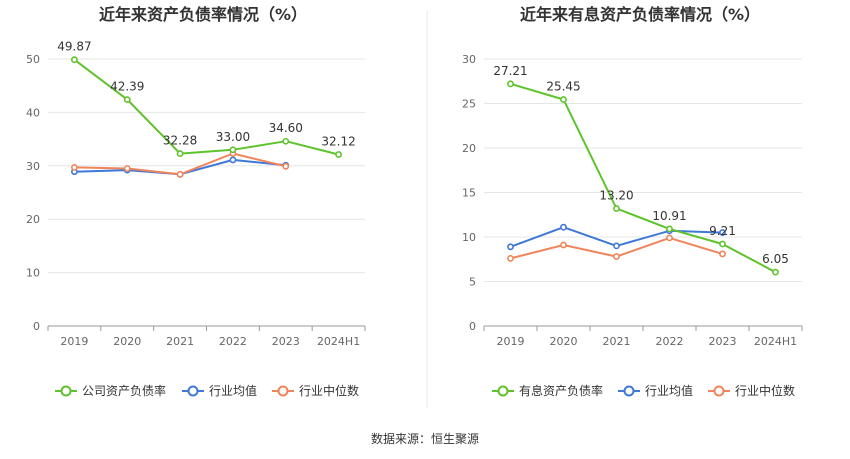 The height and width of the screenshot is (459, 850). What do you see at coordinates (563, 86) in the screenshot?
I see `chart-2-data-label: 25.45` at bounding box center [563, 86].